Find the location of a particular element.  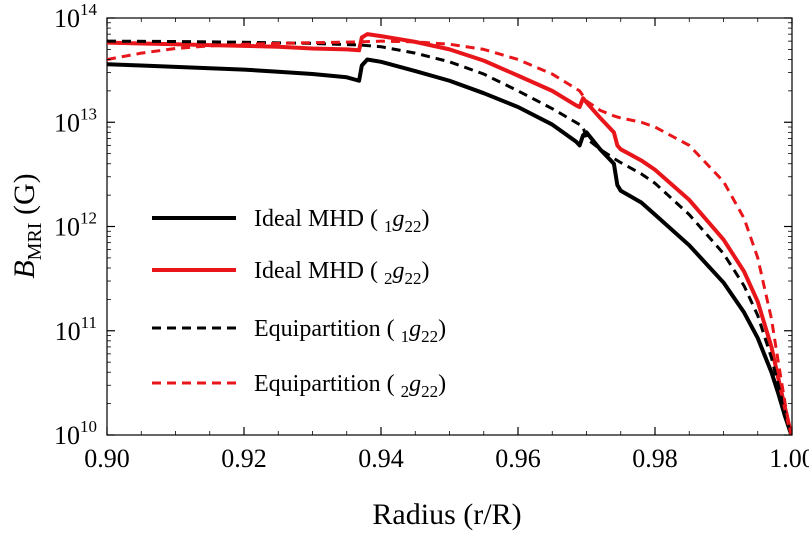

x-tick-label: 0.96 is located at coordinates (518, 458).